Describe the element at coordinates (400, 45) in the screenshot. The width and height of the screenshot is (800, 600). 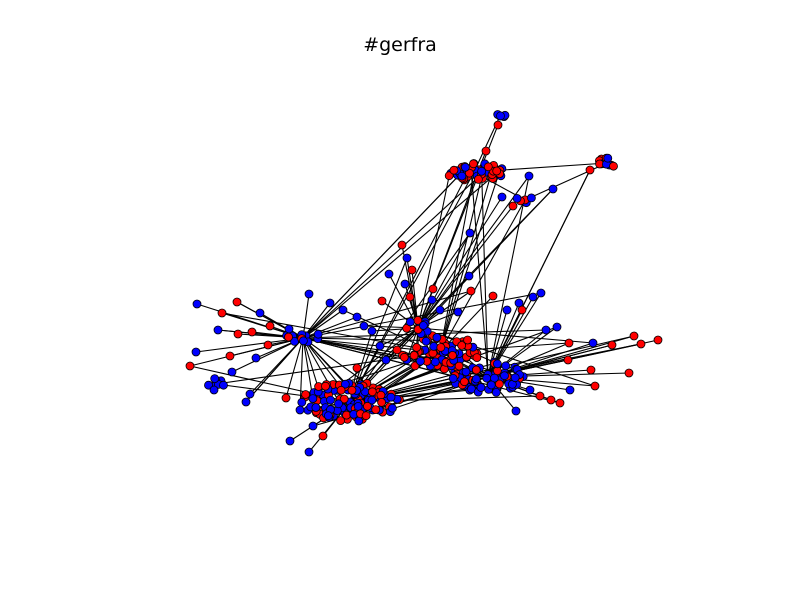
I see `figure-title: #gerfra` at that location.